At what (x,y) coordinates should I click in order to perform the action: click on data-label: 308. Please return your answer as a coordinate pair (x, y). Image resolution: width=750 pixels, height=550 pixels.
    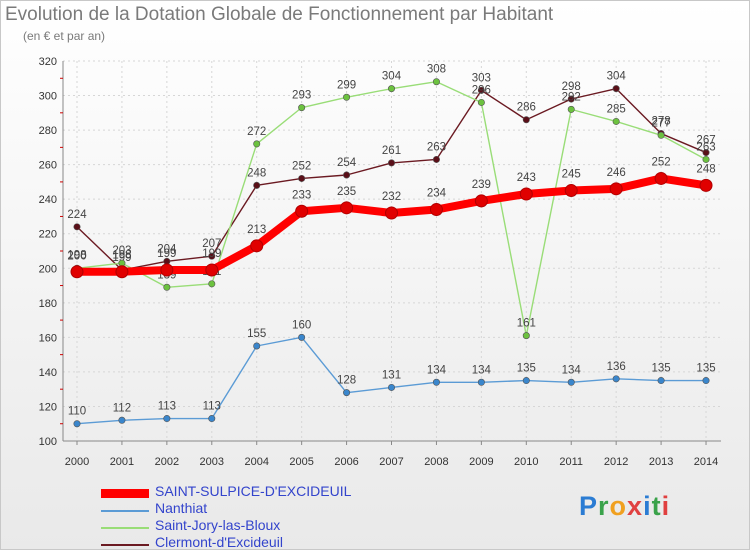
    Looking at the image, I should click on (436, 70).